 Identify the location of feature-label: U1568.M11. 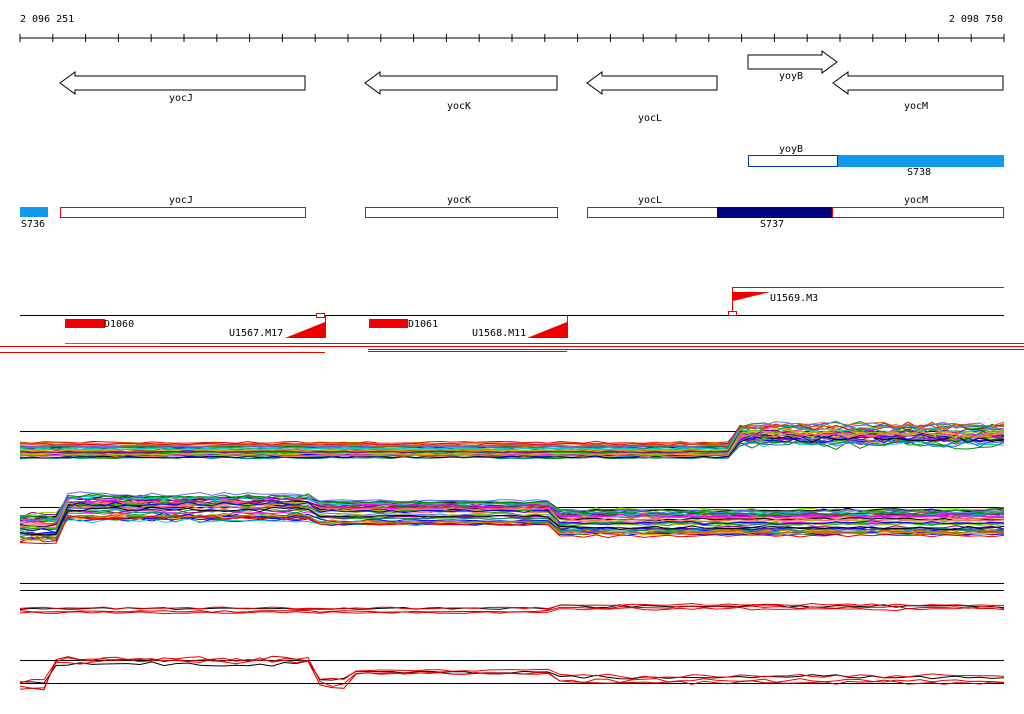
(499, 333).